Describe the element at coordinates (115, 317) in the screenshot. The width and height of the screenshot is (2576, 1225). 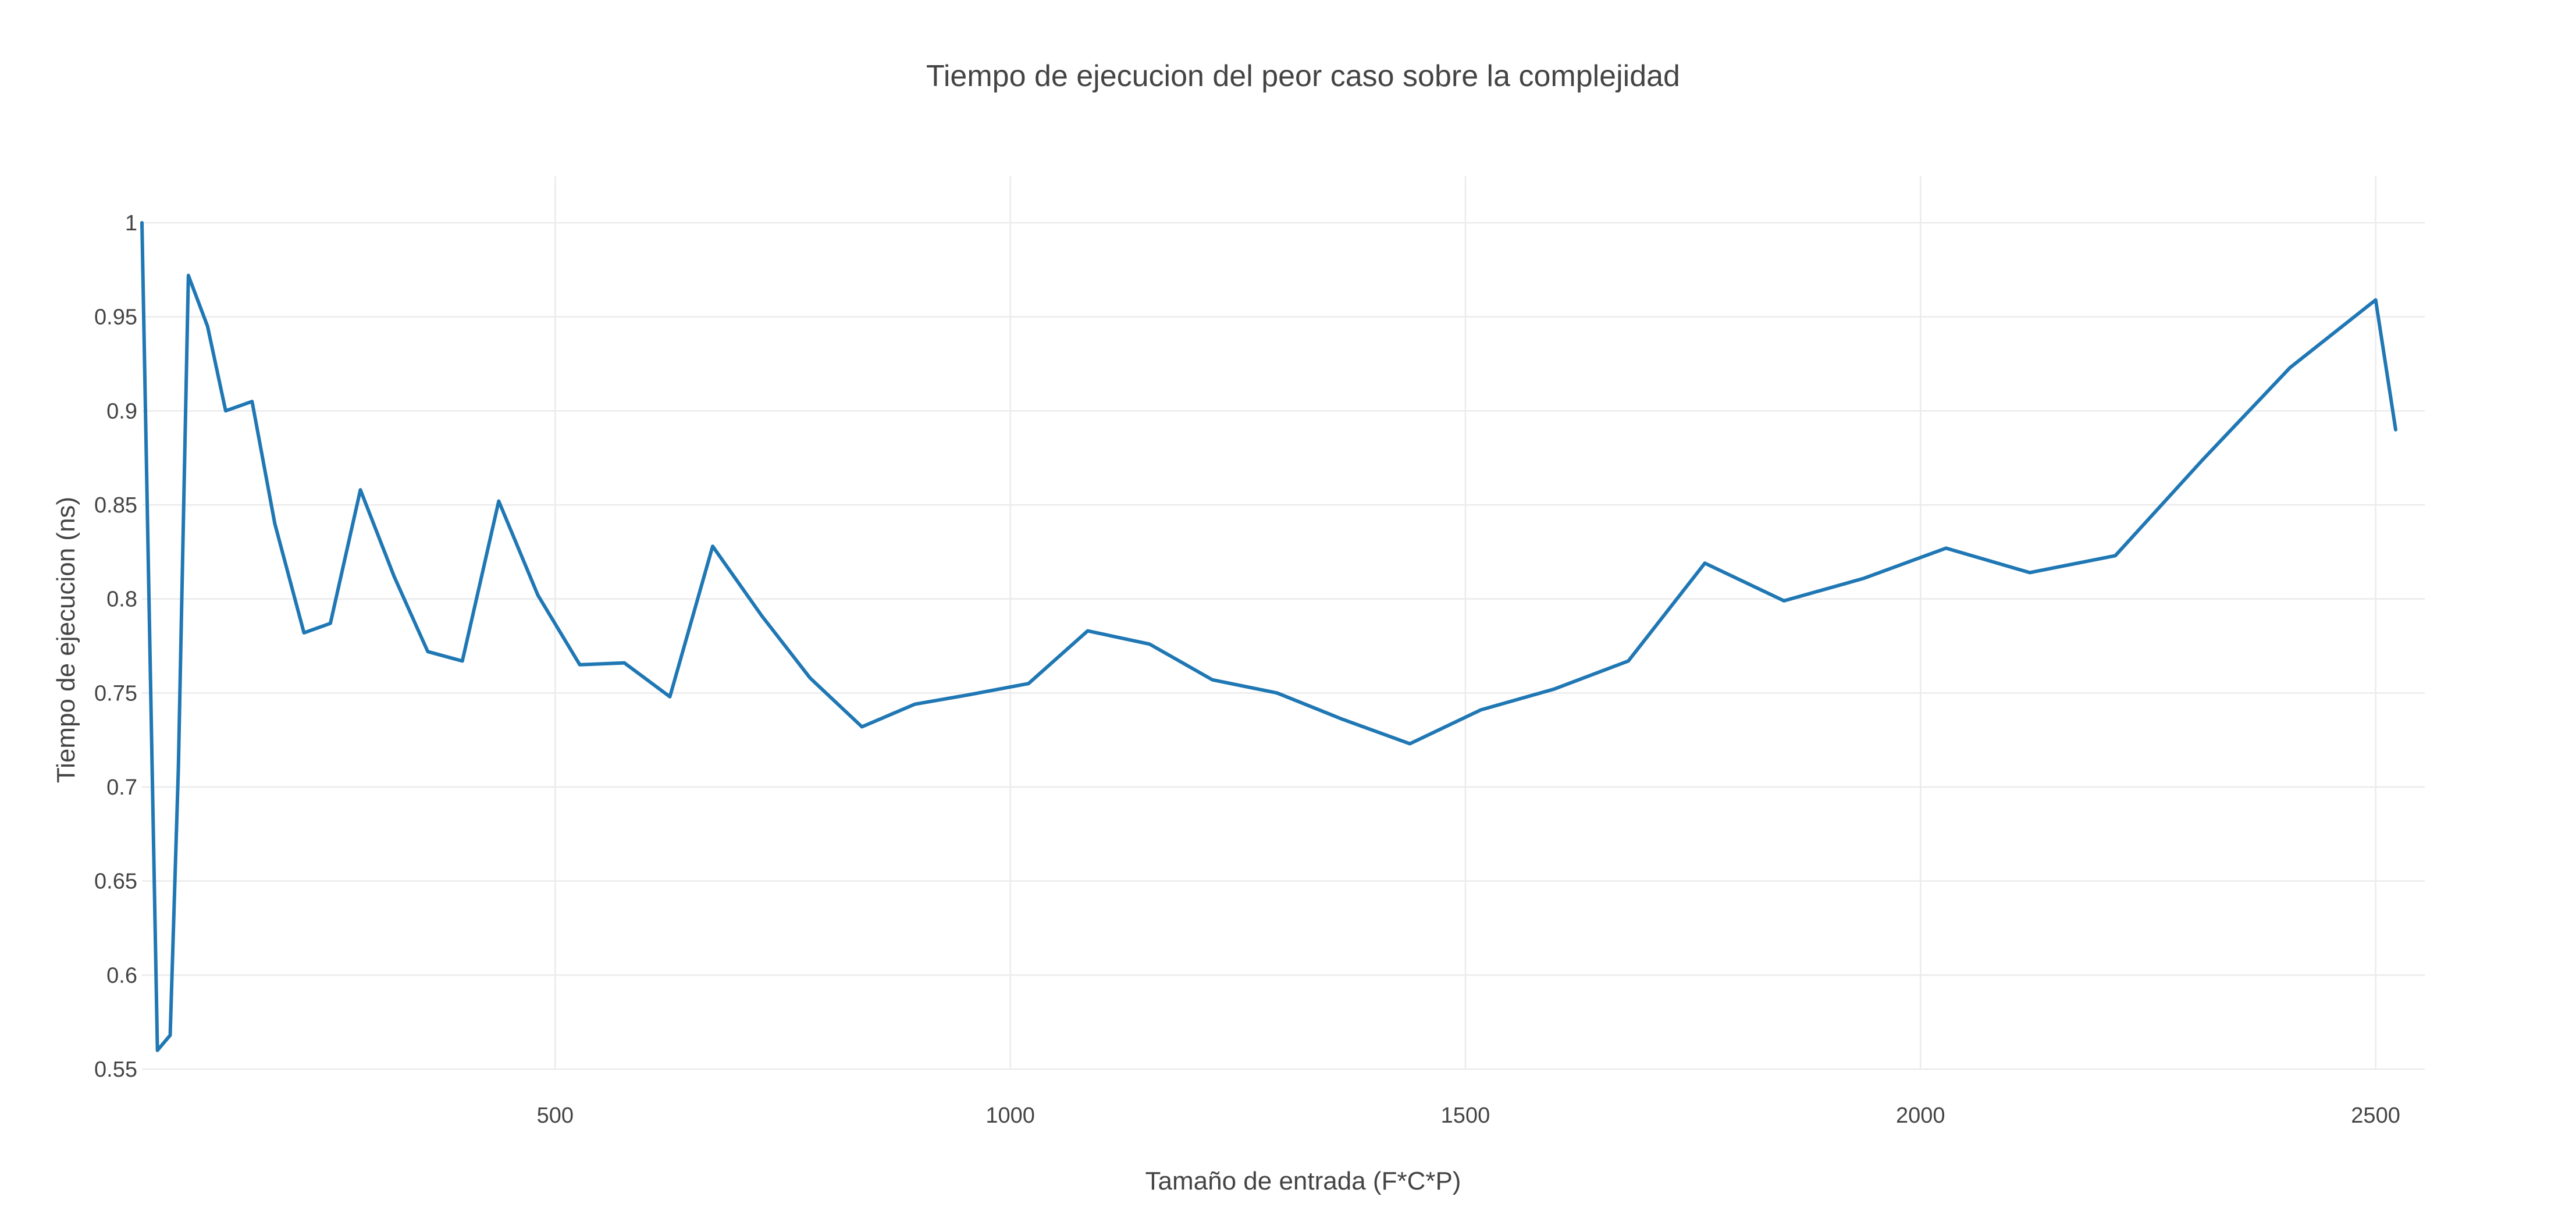
I see `y-tick-label: 0.95` at that location.